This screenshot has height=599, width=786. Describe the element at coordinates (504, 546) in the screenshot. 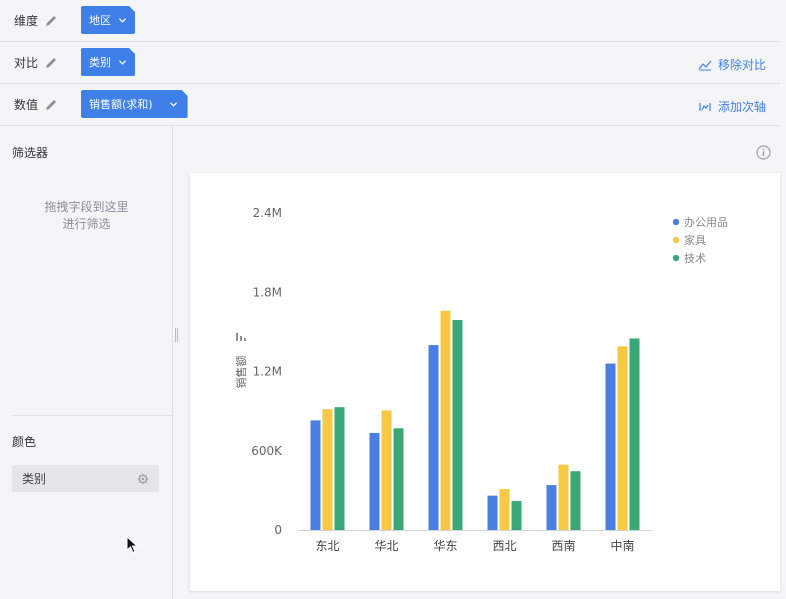

I see `x-tick-label: 西北` at that location.